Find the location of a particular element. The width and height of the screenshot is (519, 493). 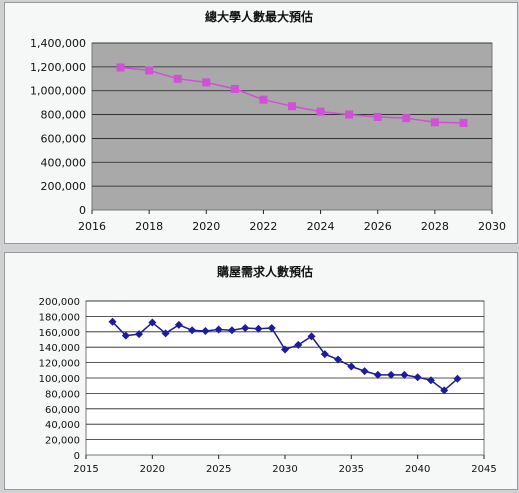

y-tick-label: 80,000 is located at coordinates (62, 394).